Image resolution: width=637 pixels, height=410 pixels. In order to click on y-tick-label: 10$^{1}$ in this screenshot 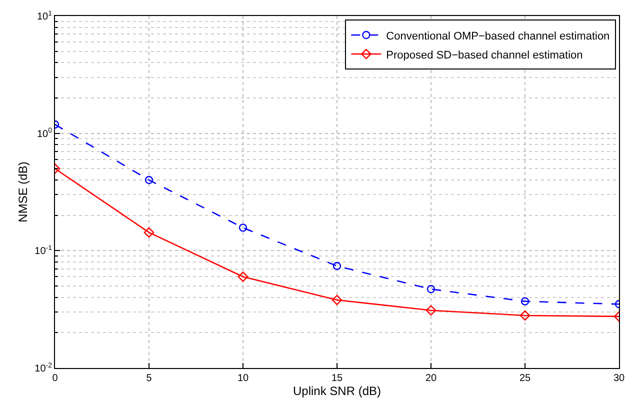, I will do `click(44, 16)`.